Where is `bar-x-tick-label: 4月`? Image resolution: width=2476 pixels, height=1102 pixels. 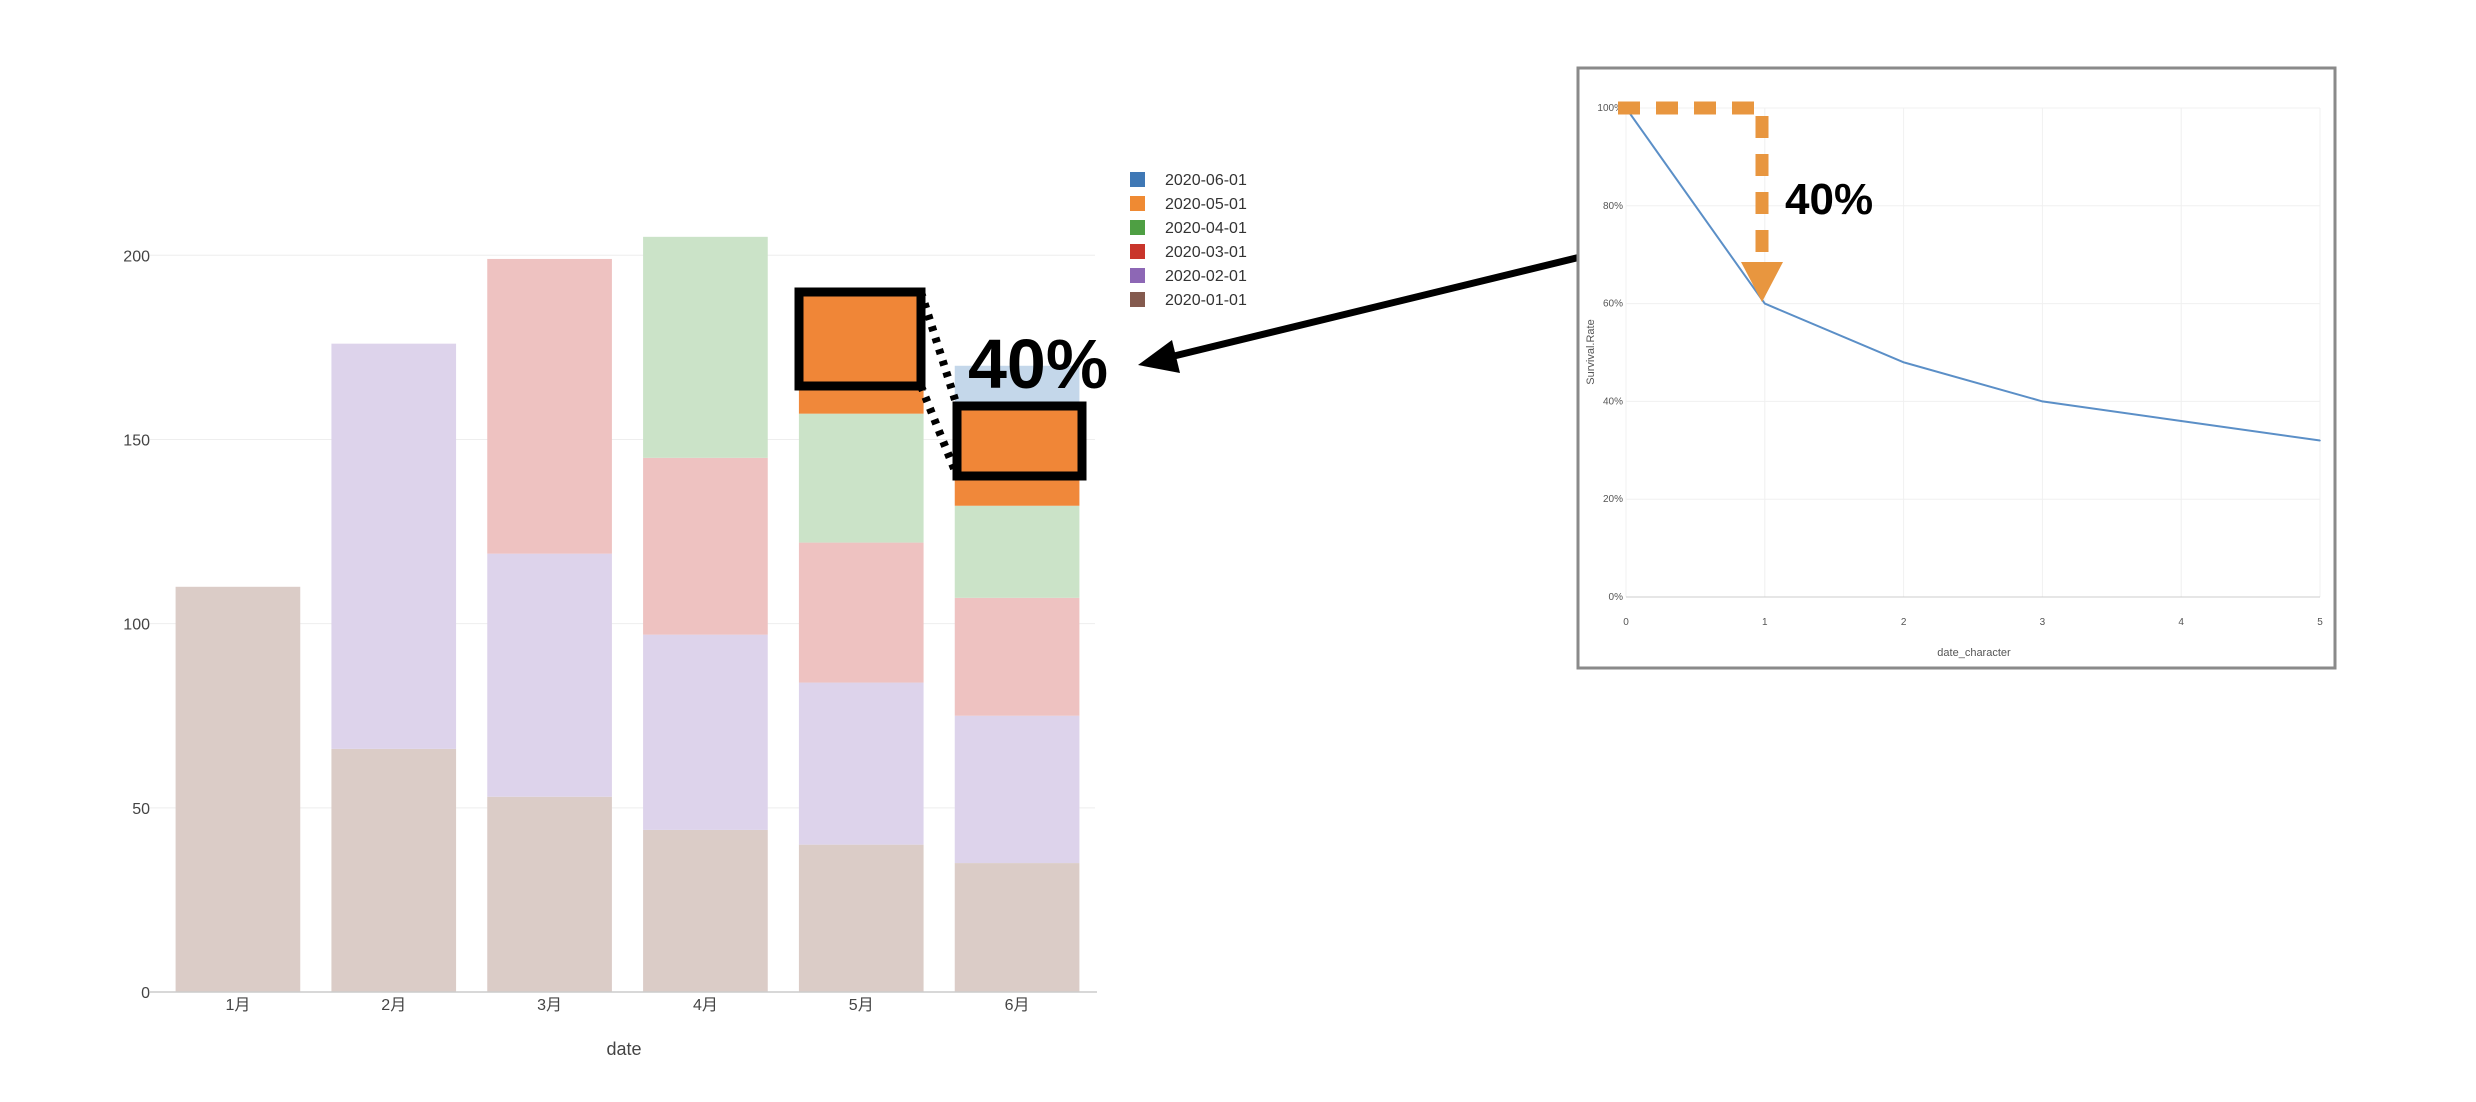 bar-x-tick-label: 4月 is located at coordinates (705, 1005).